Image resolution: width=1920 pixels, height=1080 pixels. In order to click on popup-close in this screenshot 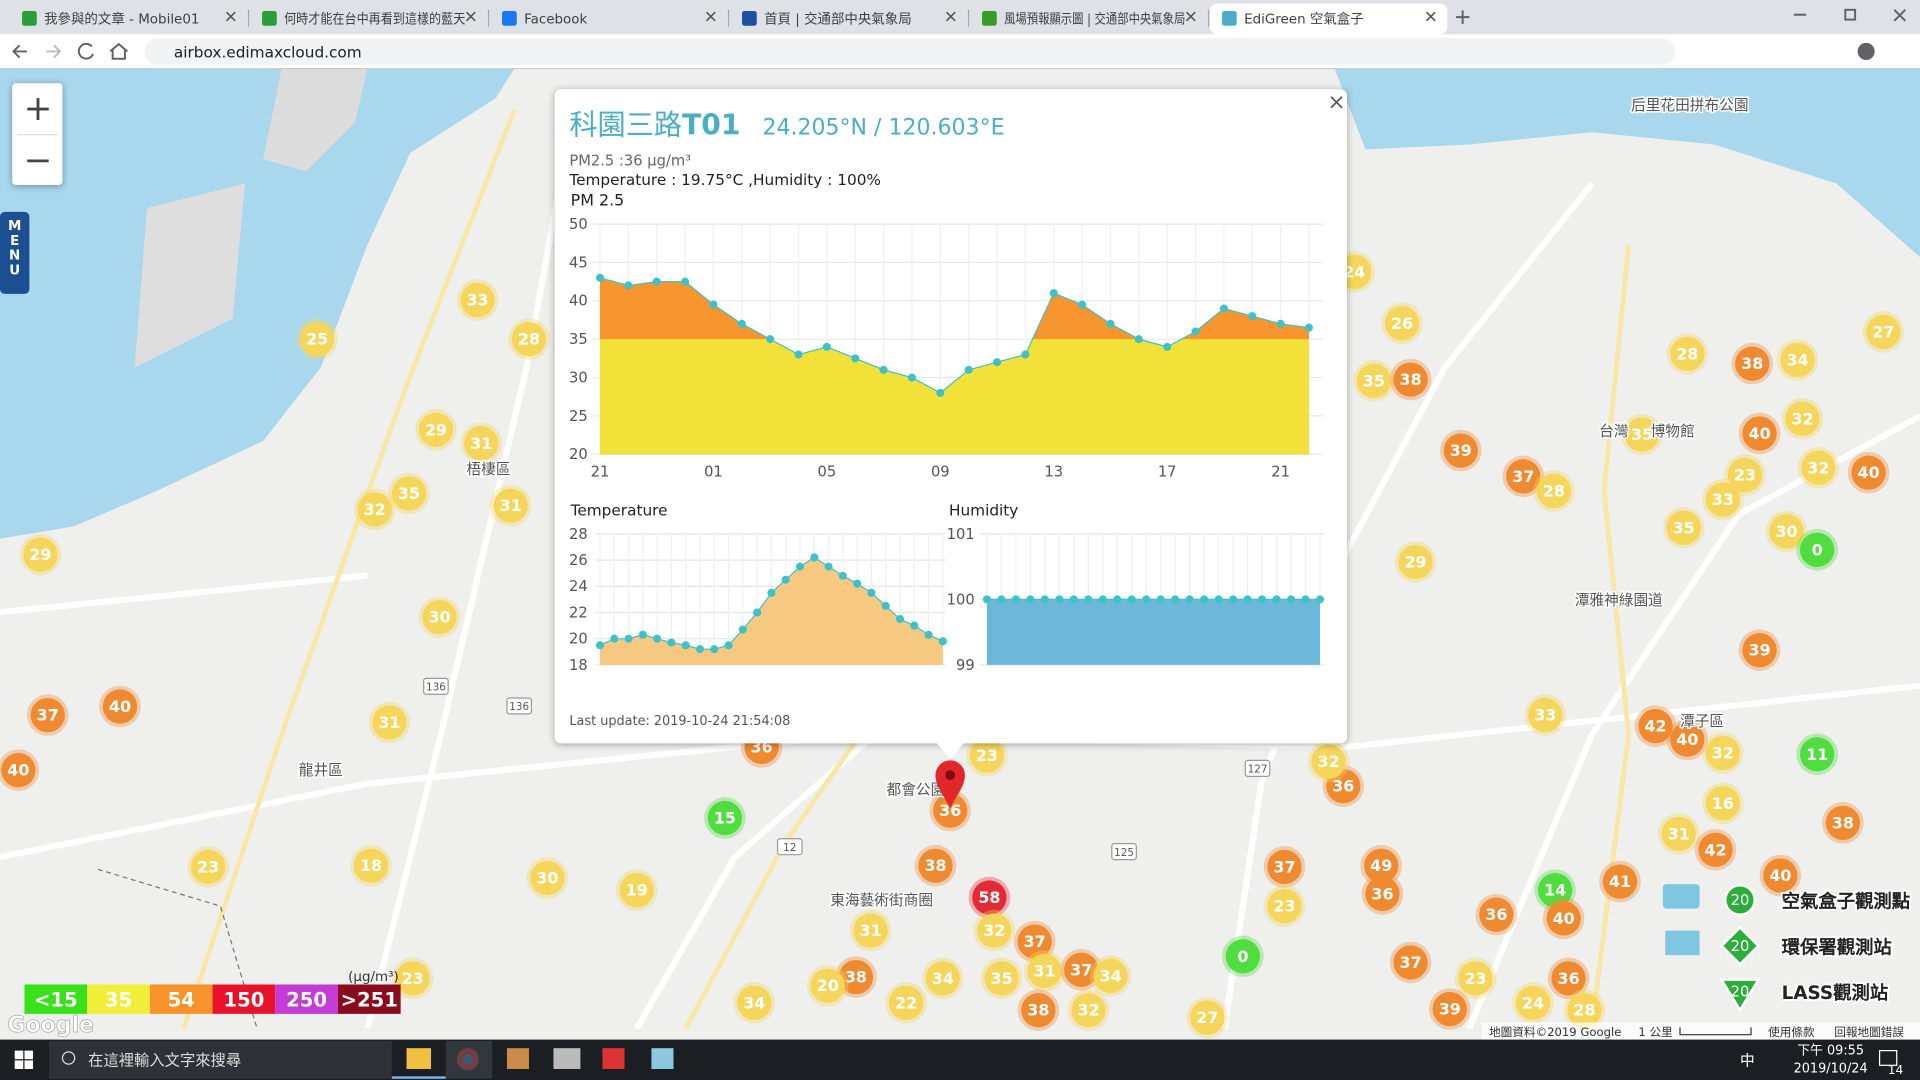, I will do `click(1336, 102)`.